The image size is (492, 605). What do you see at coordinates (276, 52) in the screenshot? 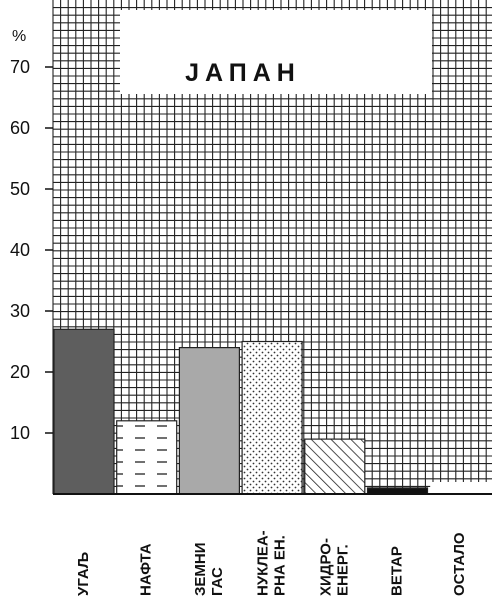
I see `title-box: ЈАПАН` at bounding box center [276, 52].